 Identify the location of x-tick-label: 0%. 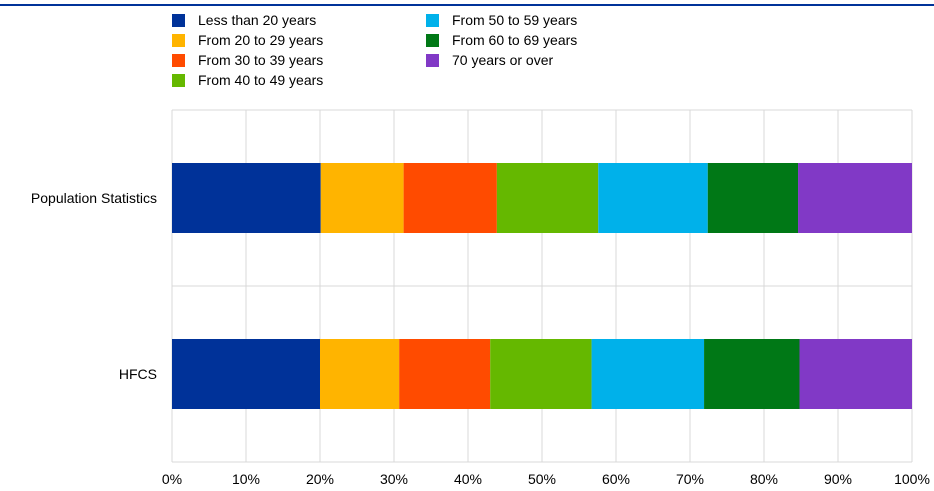
(172, 479).